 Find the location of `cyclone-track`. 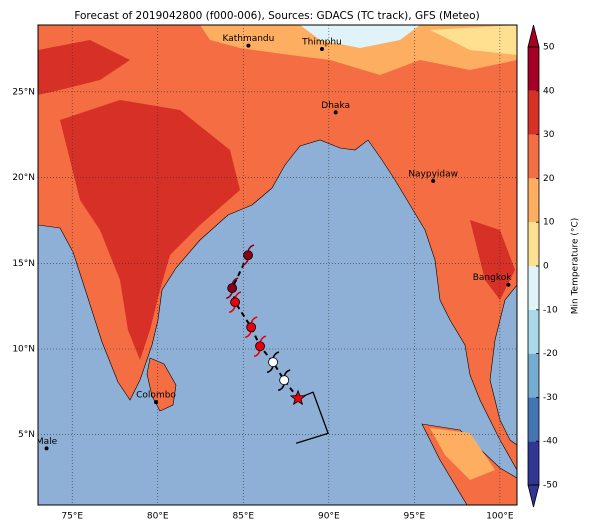

cyclone-track is located at coordinates (277, 344).